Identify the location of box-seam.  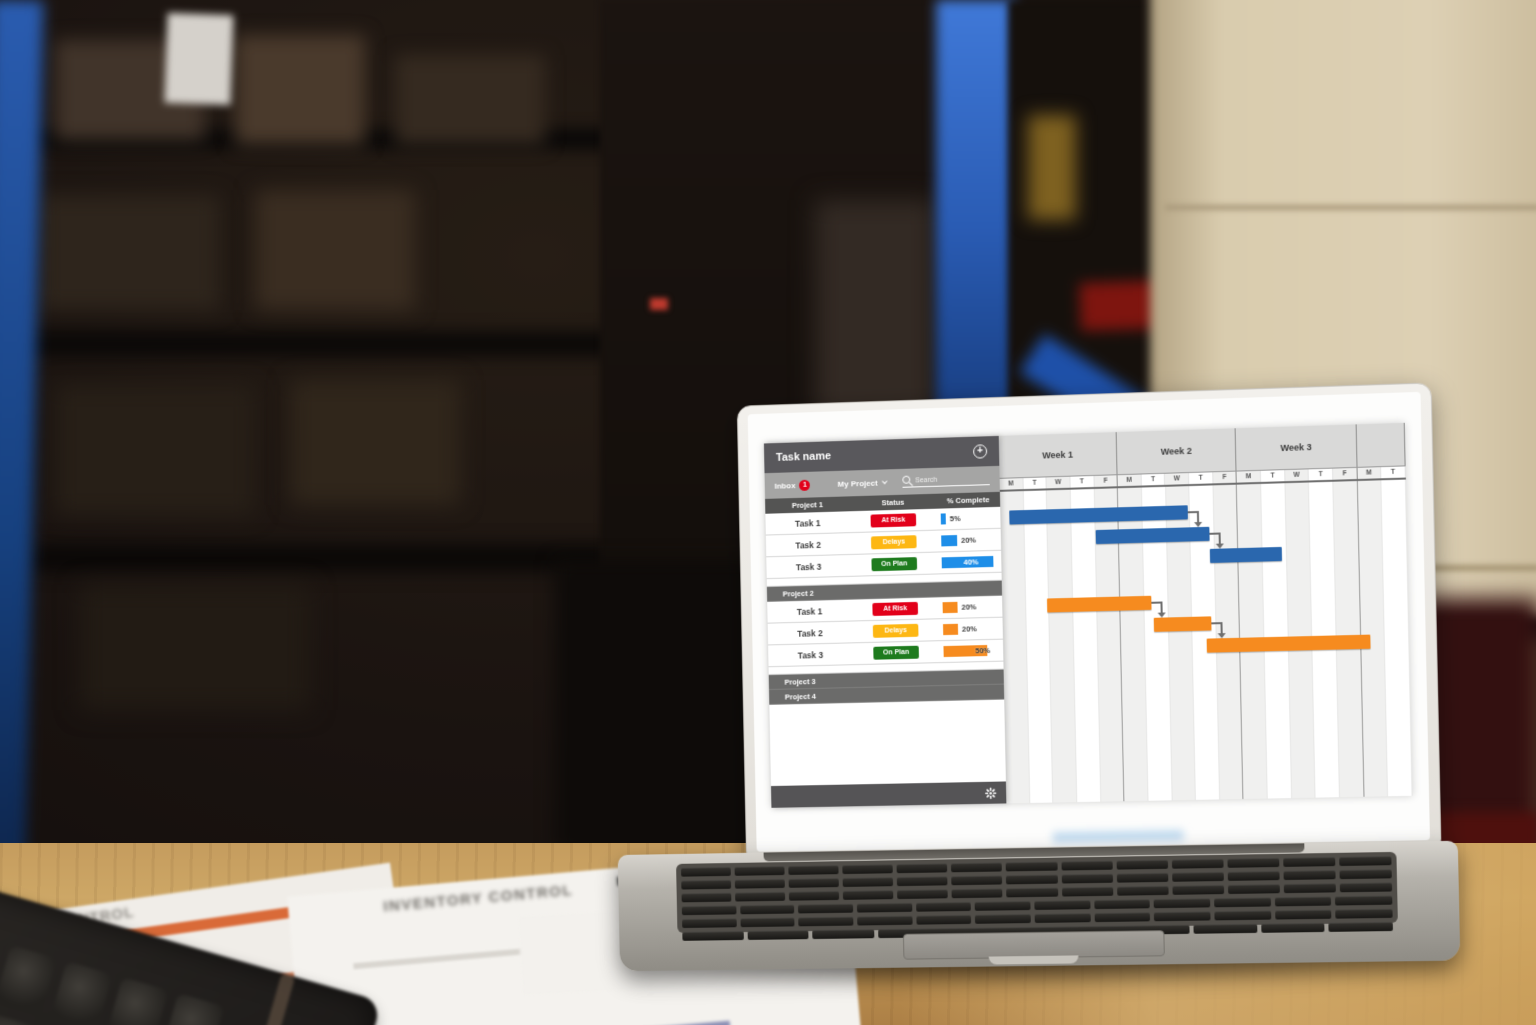
(1350, 207).